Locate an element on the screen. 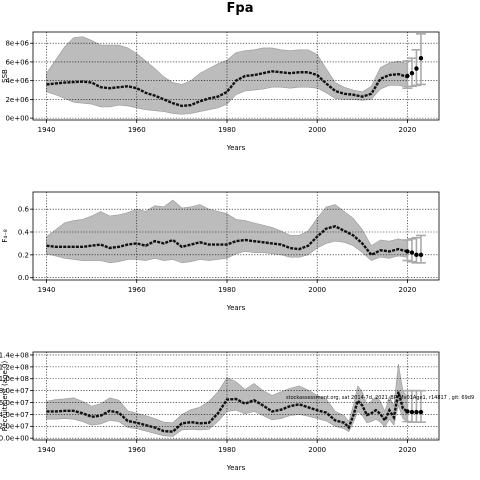 The width and height of the screenshot is (480, 480). recruitment-ylabel: Recruitment (age 0) is located at coordinates (5, 396).